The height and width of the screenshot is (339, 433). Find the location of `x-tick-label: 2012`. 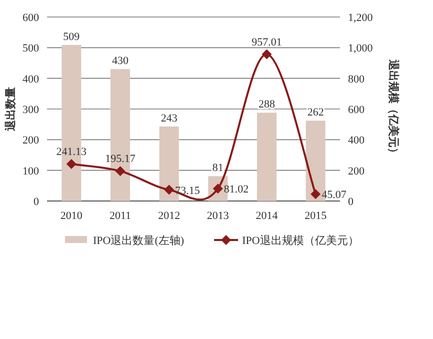

x-tick-label: 2012 is located at coordinates (169, 216).